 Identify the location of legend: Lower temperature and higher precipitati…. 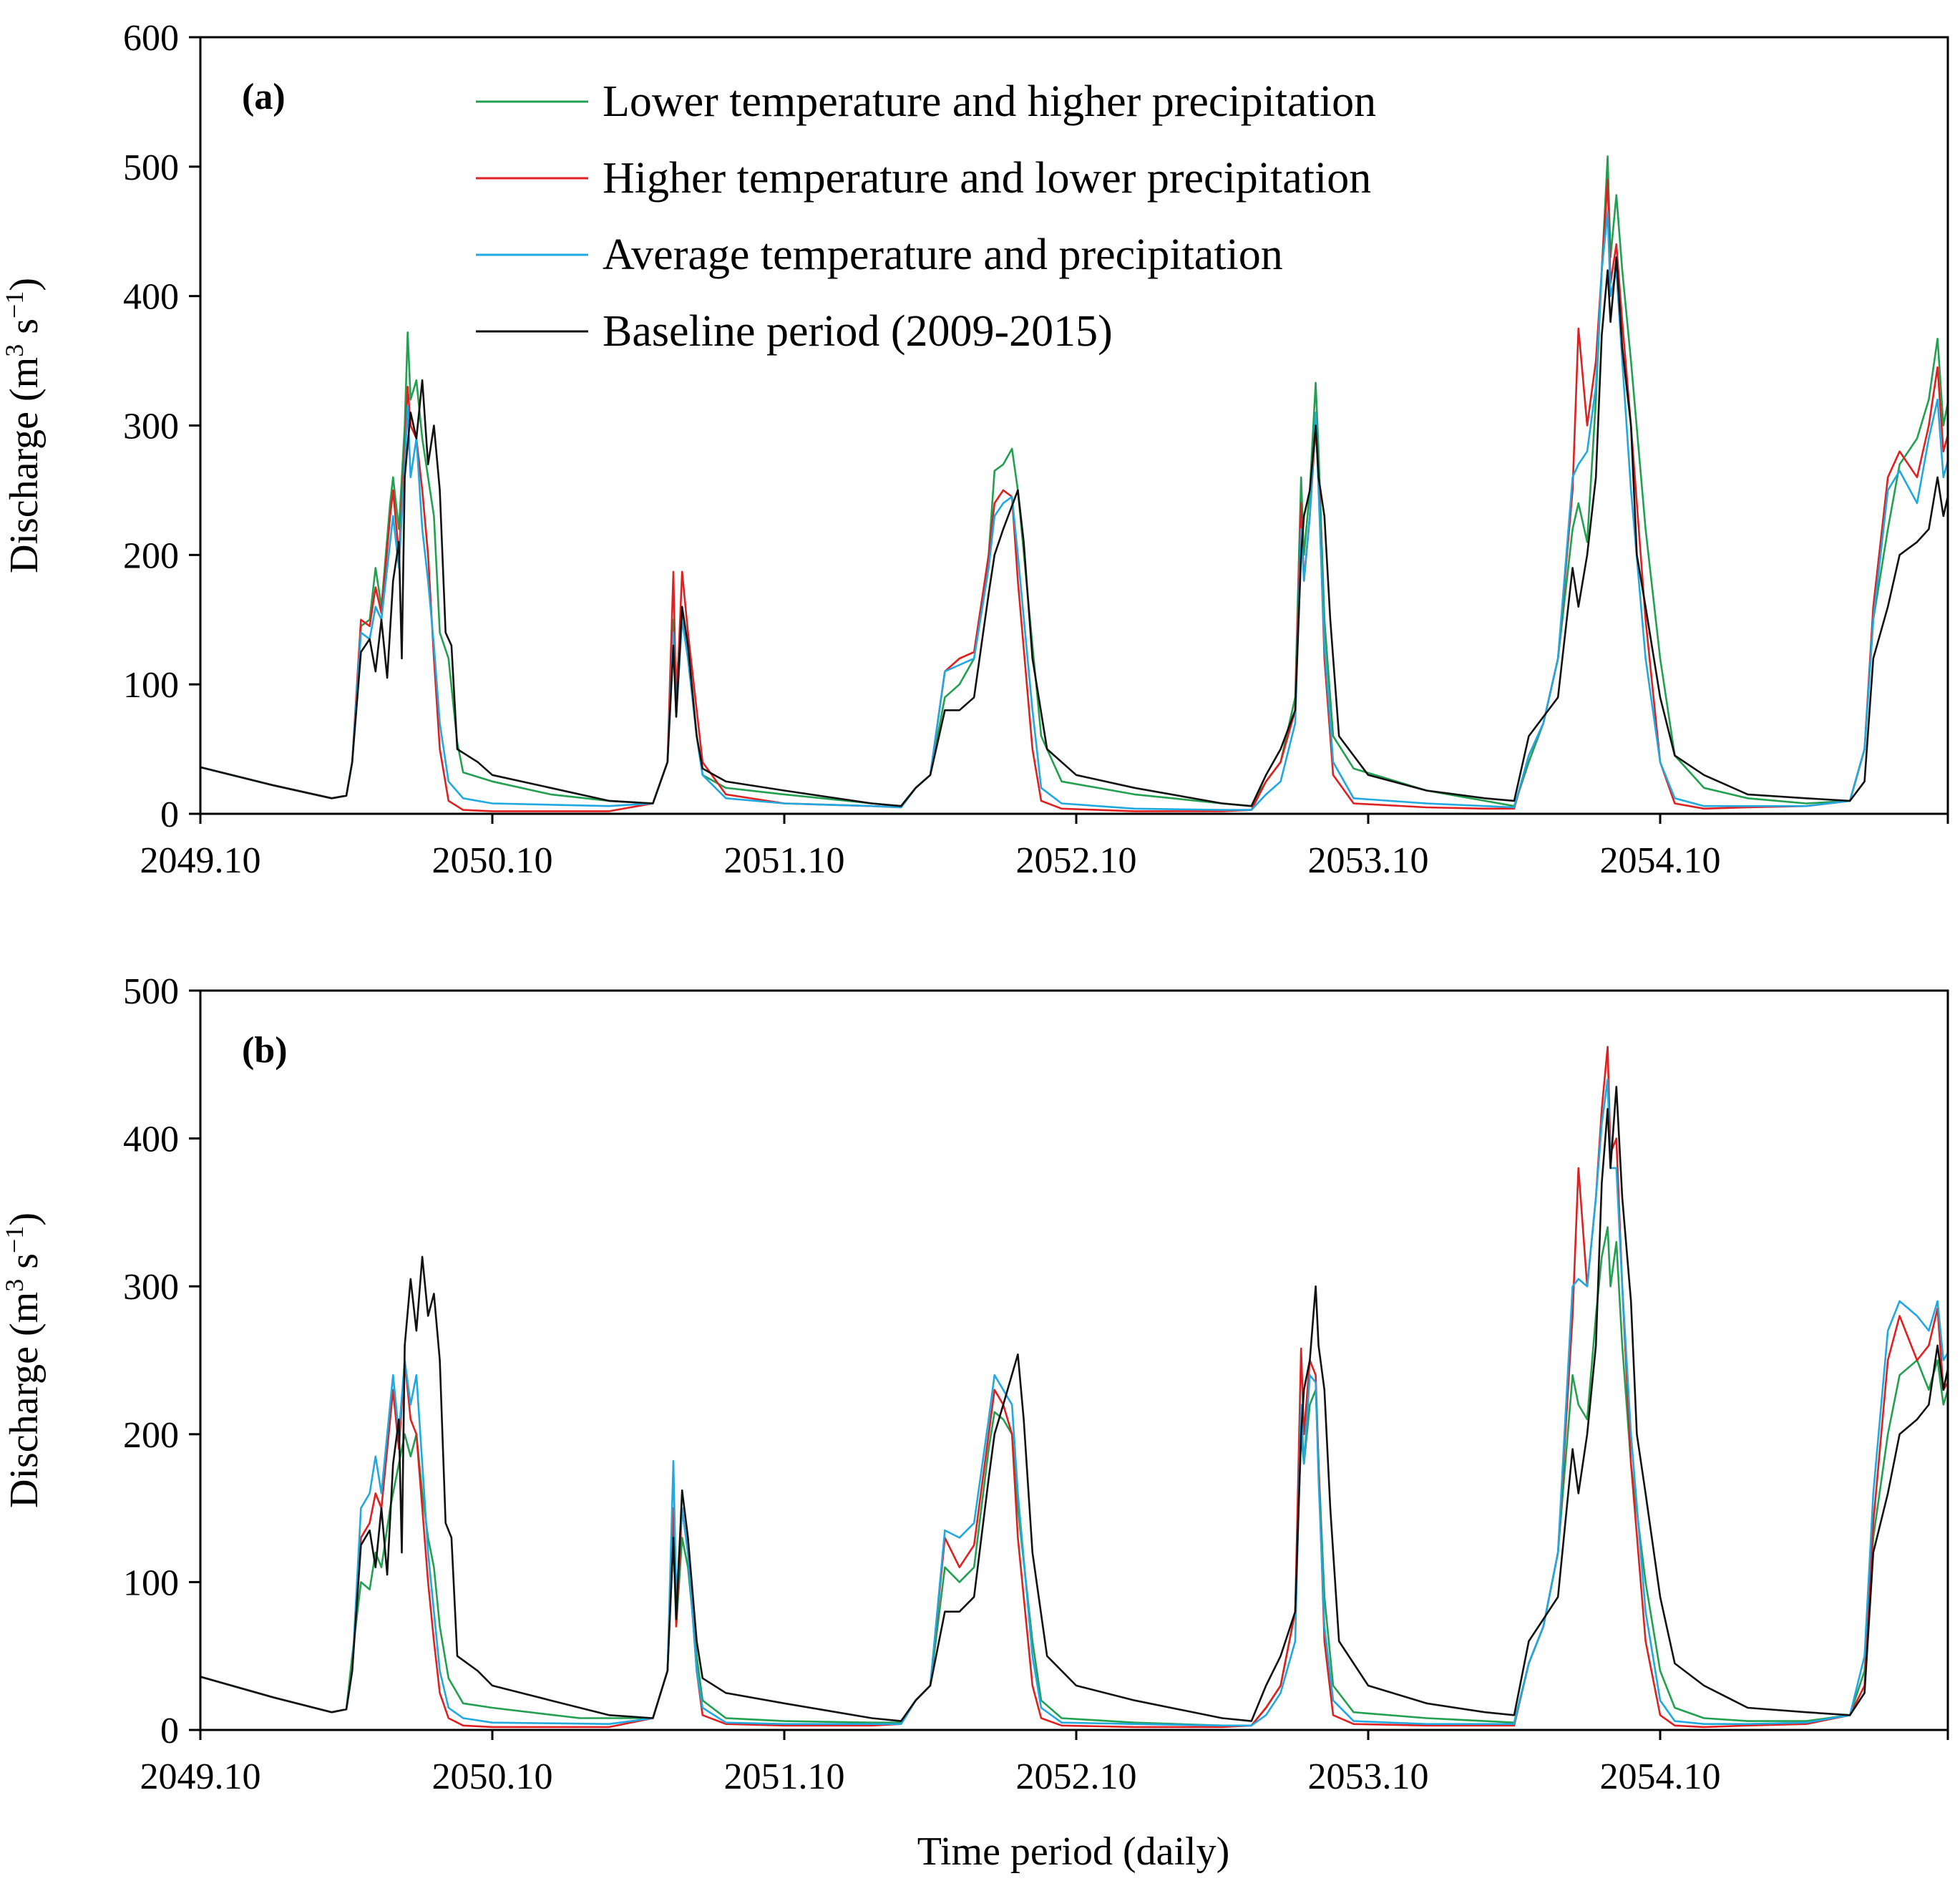
(926, 216).